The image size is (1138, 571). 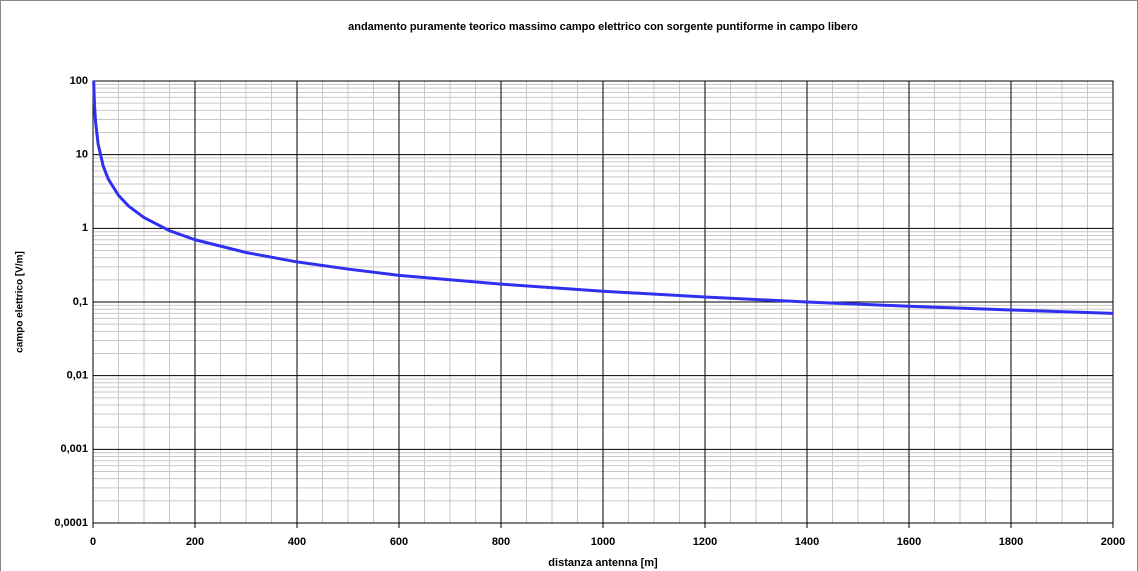 What do you see at coordinates (603, 563) in the screenshot?
I see `x-axis-label: distanza antenna [m]` at bounding box center [603, 563].